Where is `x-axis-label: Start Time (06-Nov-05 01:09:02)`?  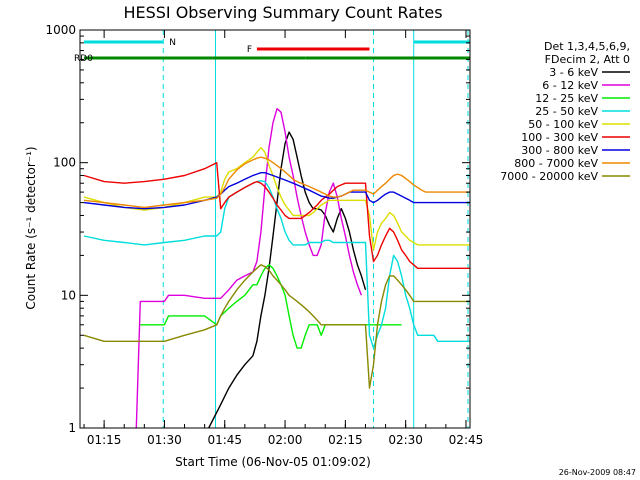
x-axis-label: Start Time (06-Nov-05 01:09:02) is located at coordinates (273, 462).